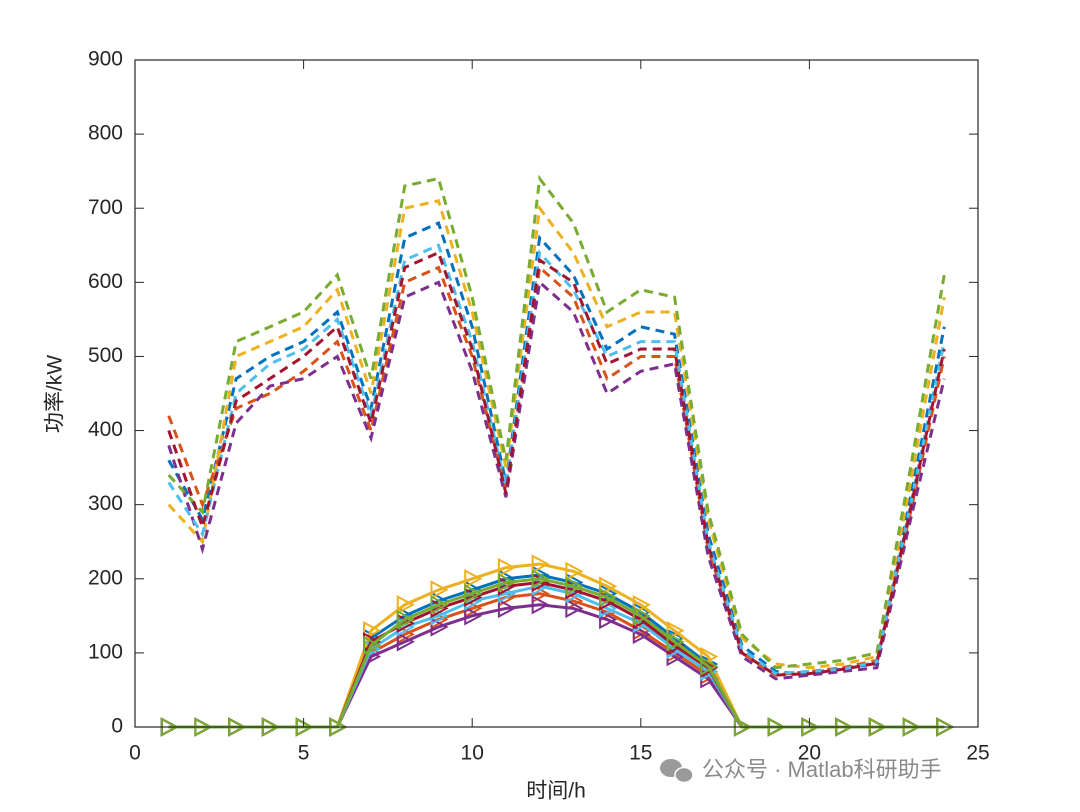 The height and width of the screenshot is (812, 1080). What do you see at coordinates (472, 753) in the screenshot?
I see `x-tick-label: 10` at bounding box center [472, 753].